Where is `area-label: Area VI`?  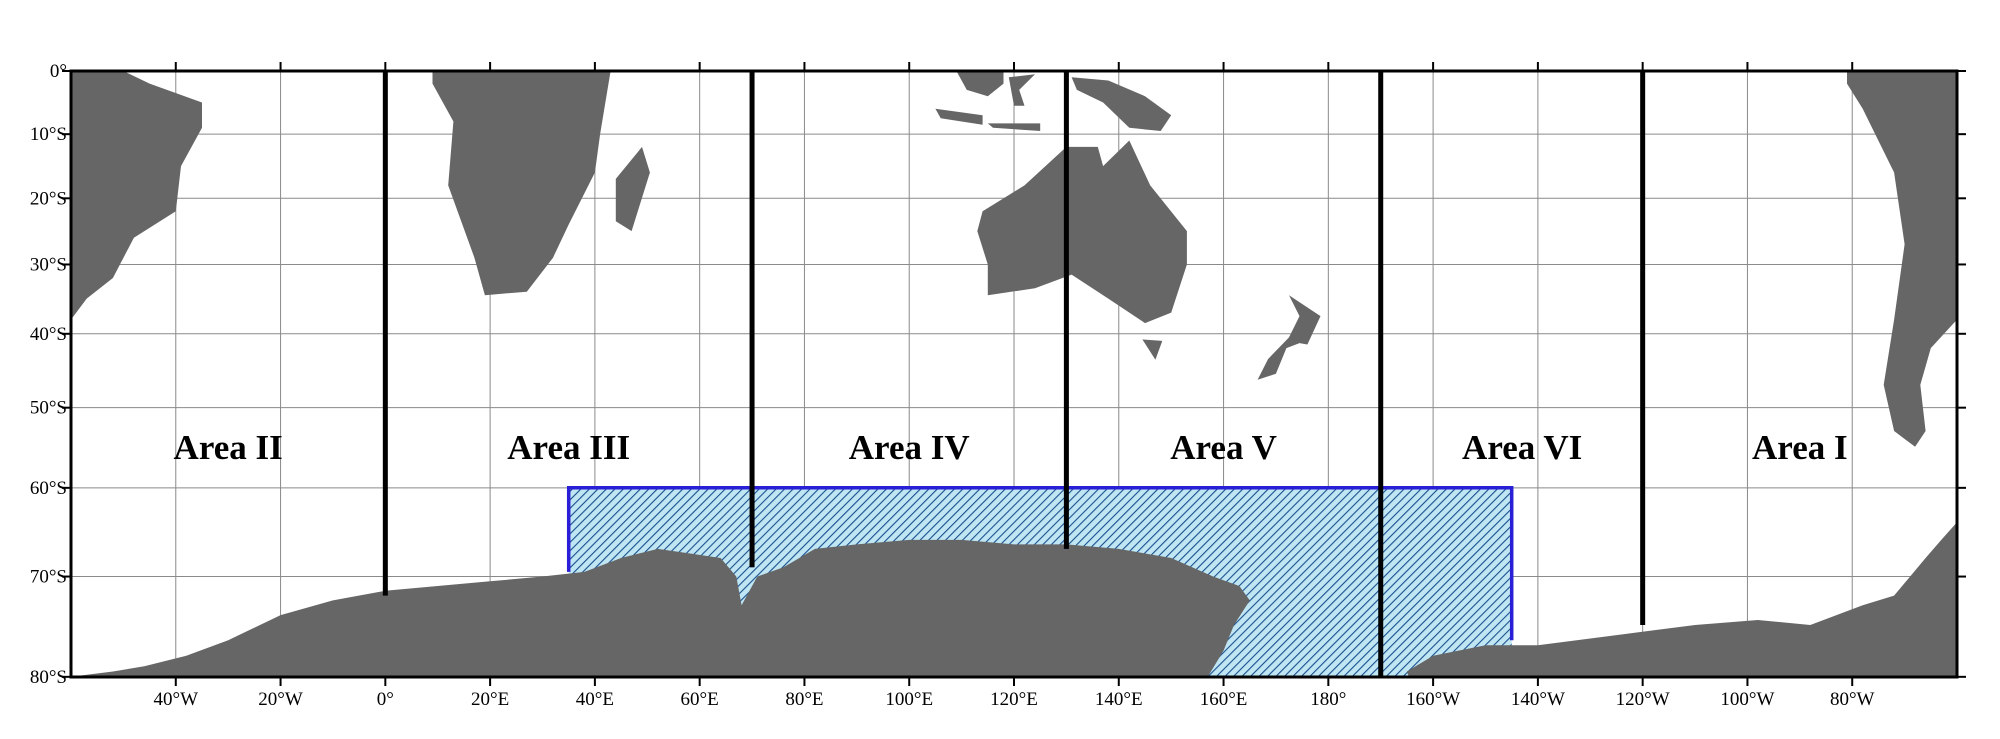
area-label: Area VI is located at coordinates (1522, 447).